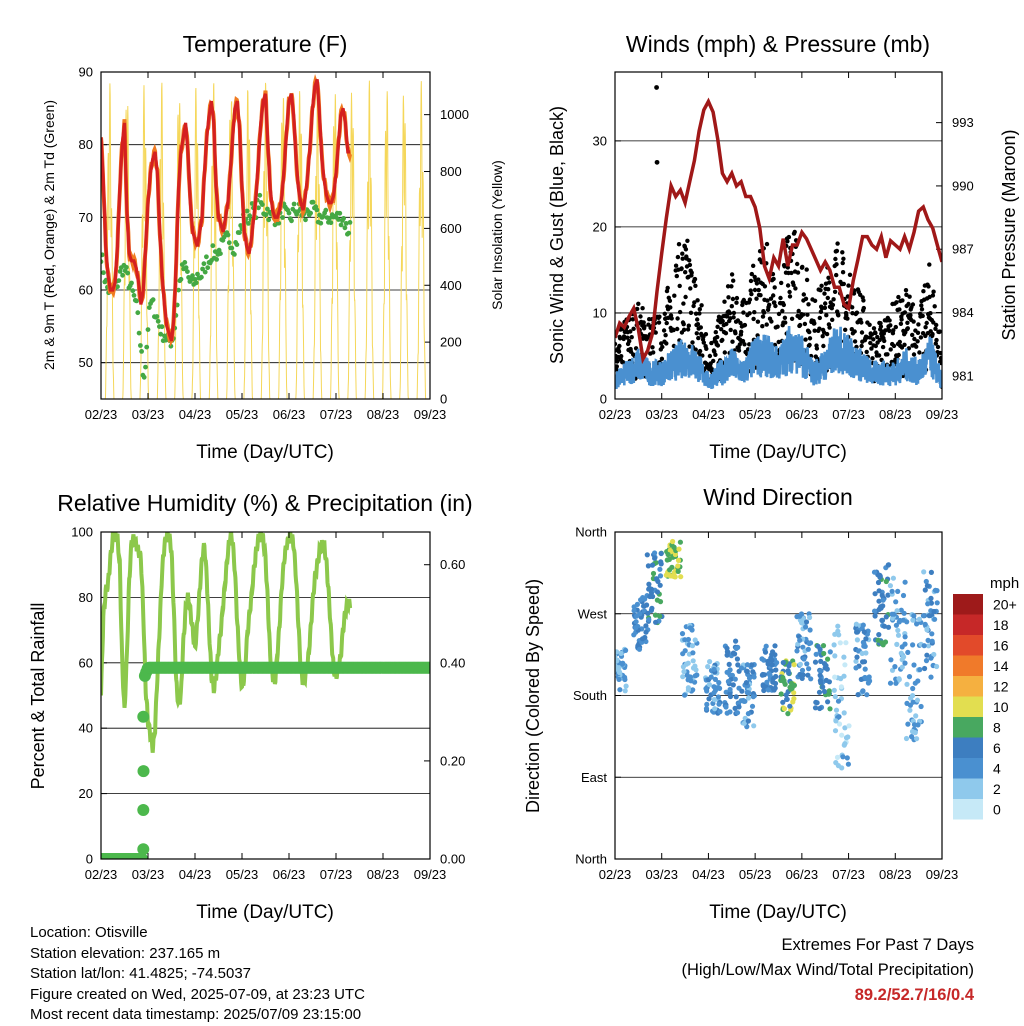  What do you see at coordinates (452, 662) in the screenshot?
I see `y2-tick-label: 0.40` at bounding box center [452, 662].